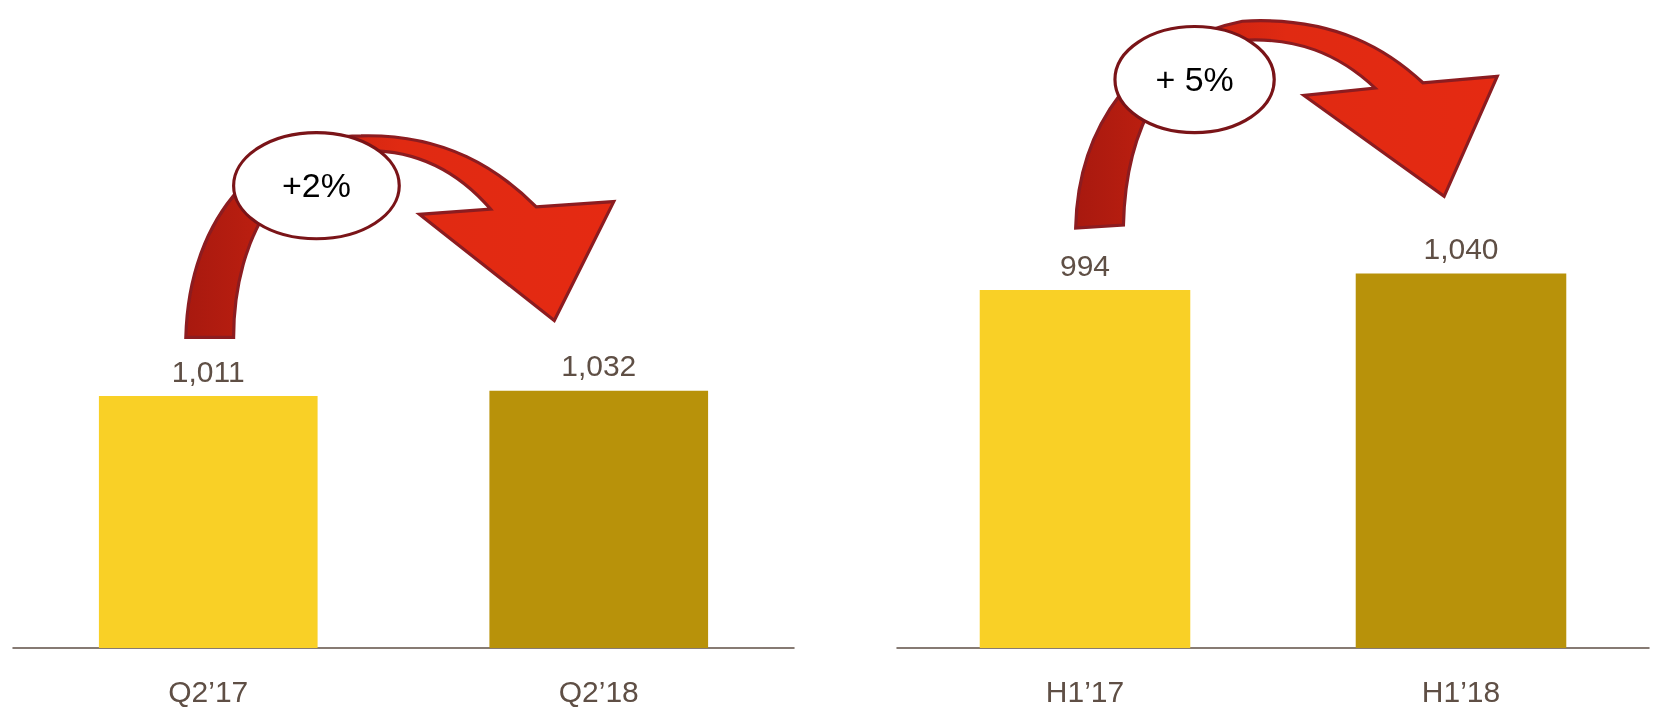  Describe the element at coordinates (1194, 79) in the screenshot. I see `text: + 5%` at that location.